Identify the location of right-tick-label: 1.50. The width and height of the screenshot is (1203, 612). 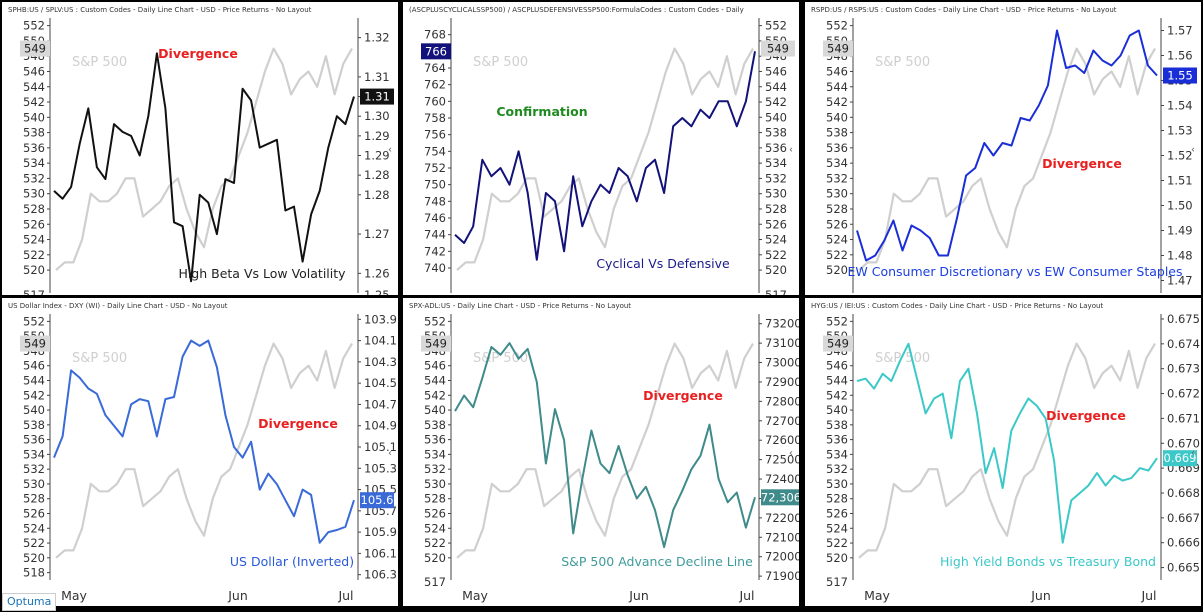
(1180, 206).